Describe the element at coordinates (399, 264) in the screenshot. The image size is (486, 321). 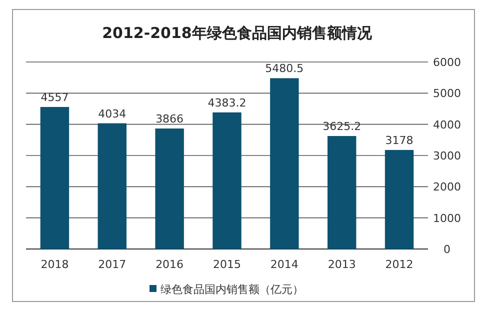
I see `x-tick-label: 2012` at that location.